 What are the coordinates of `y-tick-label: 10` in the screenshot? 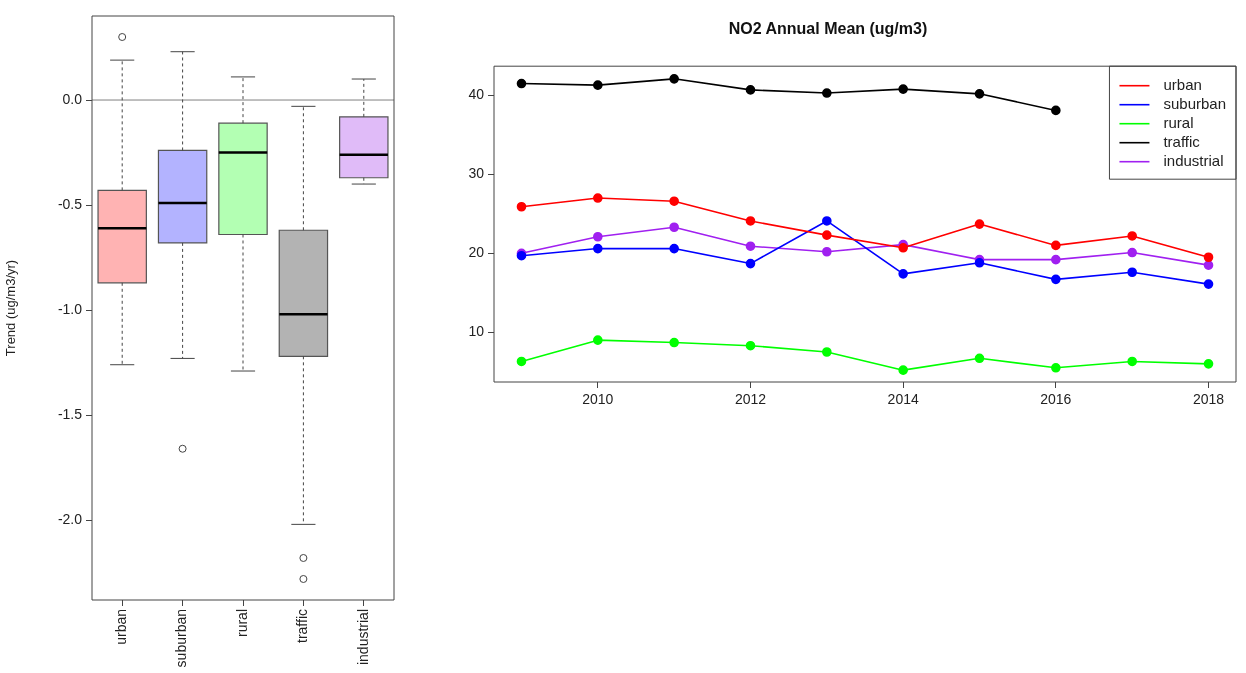 It's located at (476, 331).